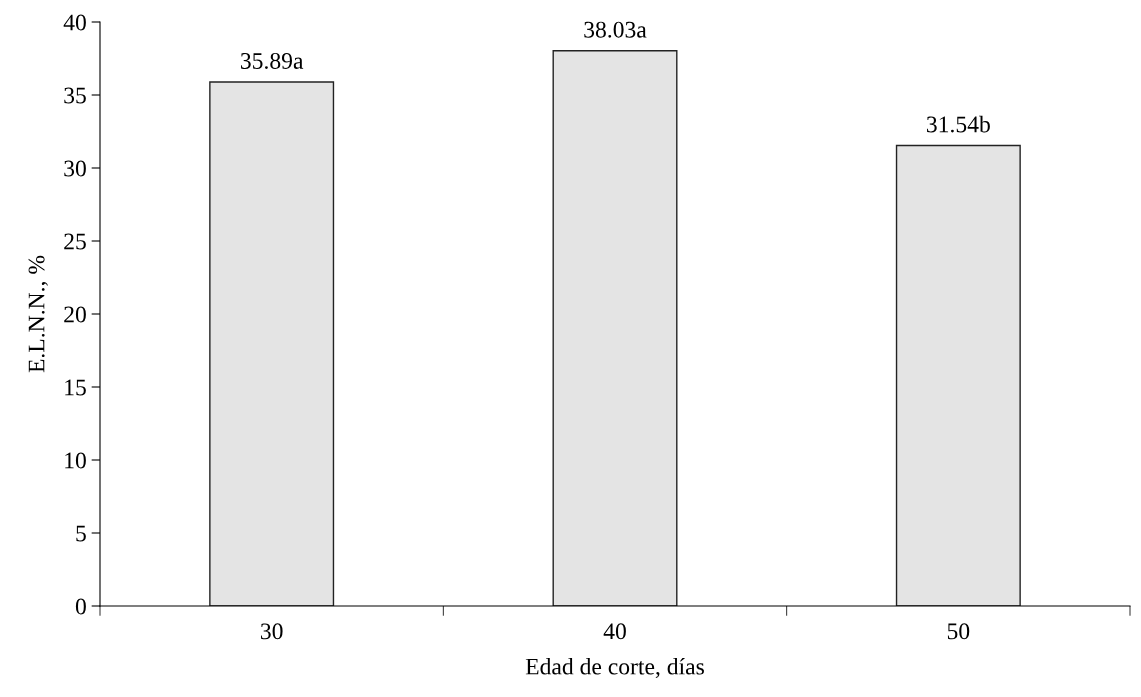 The height and width of the screenshot is (697, 1141). What do you see at coordinates (75, 387) in the screenshot?
I see `y-tick-label: 15` at bounding box center [75, 387].